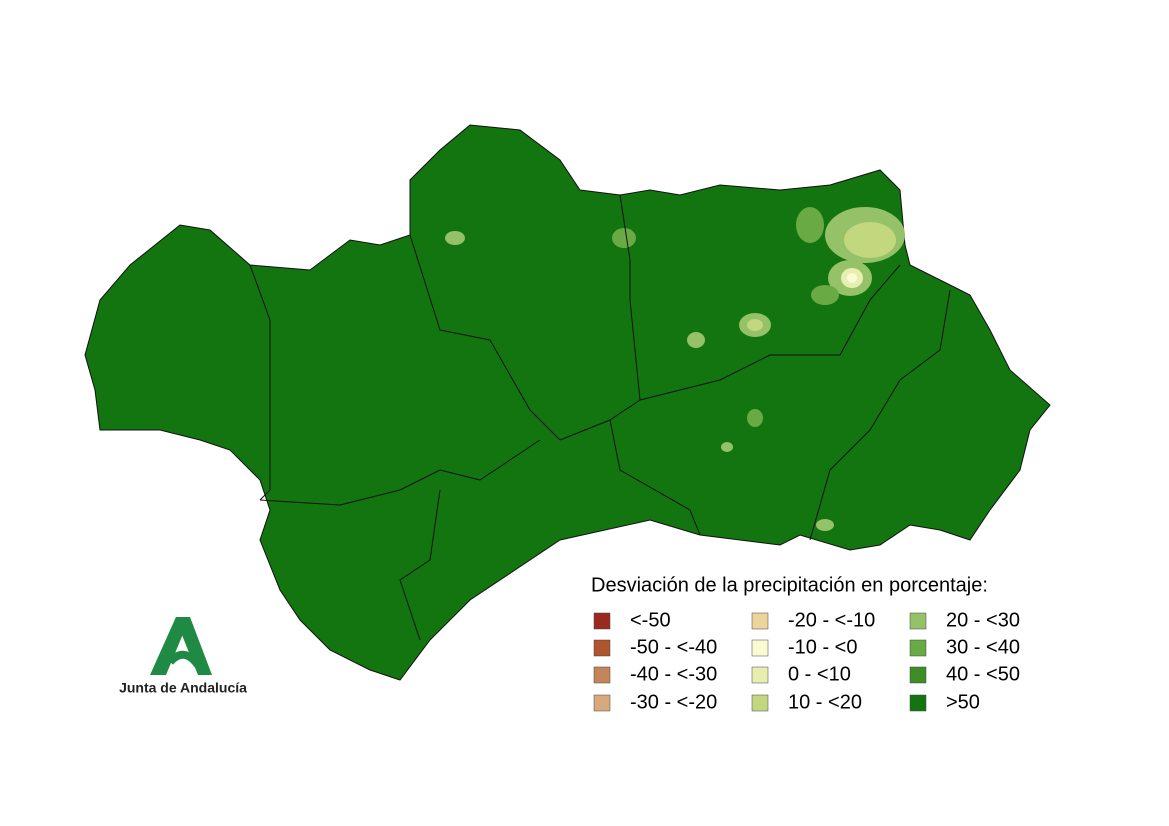 The height and width of the screenshot is (826, 1169). What do you see at coordinates (183, 688) in the screenshot?
I see `logo-text: Junta de Andalucía` at bounding box center [183, 688].